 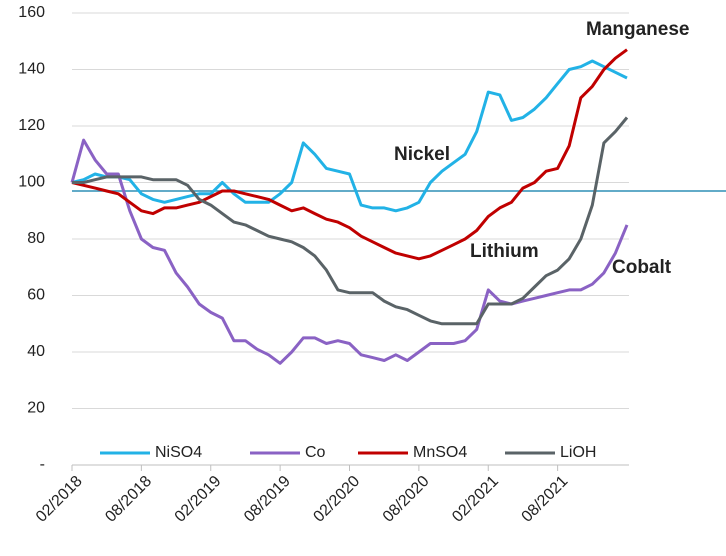 What do you see at coordinates (578, 452) in the screenshot?
I see `legend-label: LiOH` at bounding box center [578, 452].